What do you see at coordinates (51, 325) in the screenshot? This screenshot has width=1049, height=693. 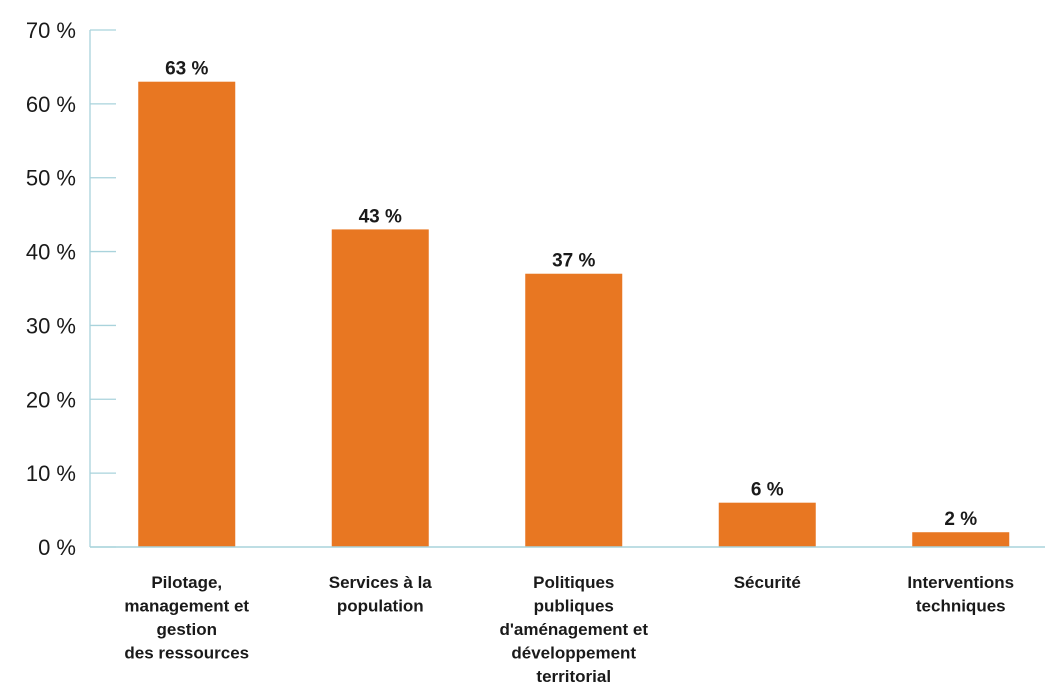 I see `y-tick-label: 30 %` at bounding box center [51, 325].